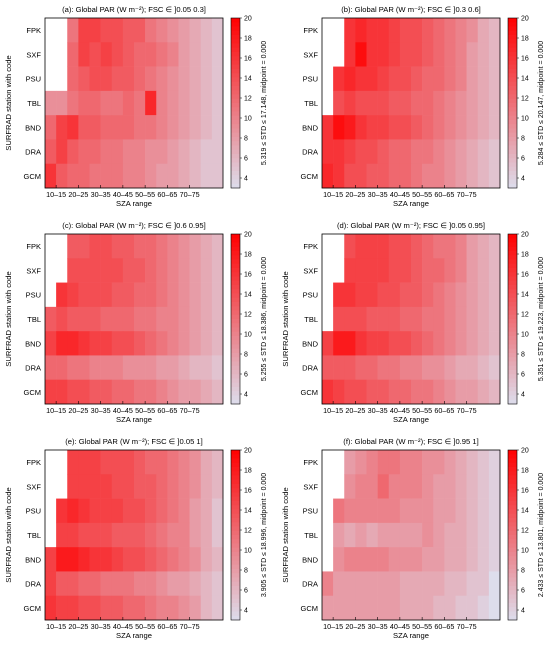 The image size is (550, 646). I want to click on colorbar-tick-label: 8, so click(523, 571).